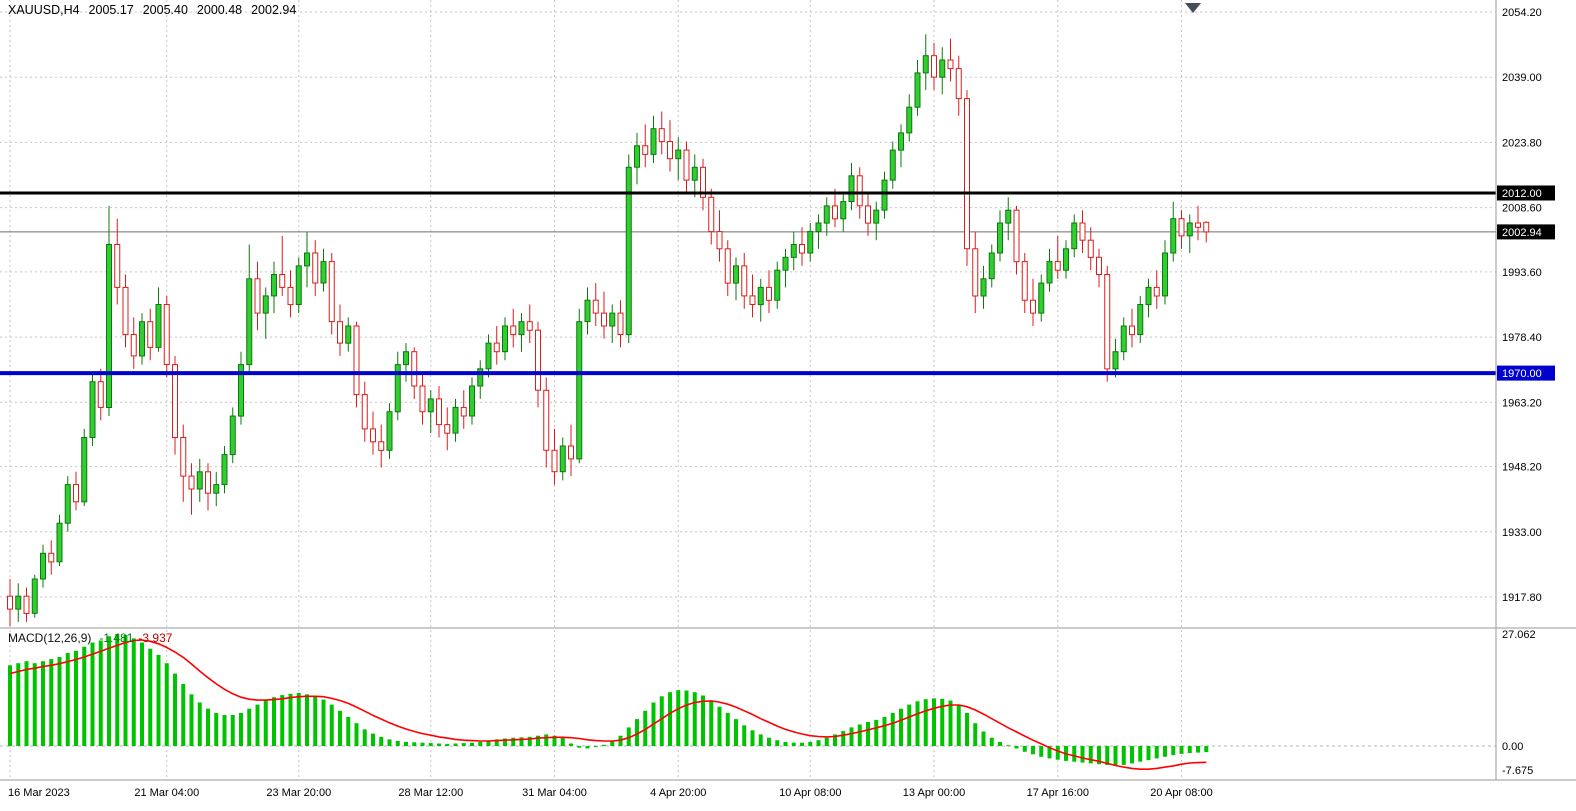  Describe the element at coordinates (1193, 8) in the screenshot. I see `chart-shift-marker-icon` at that location.